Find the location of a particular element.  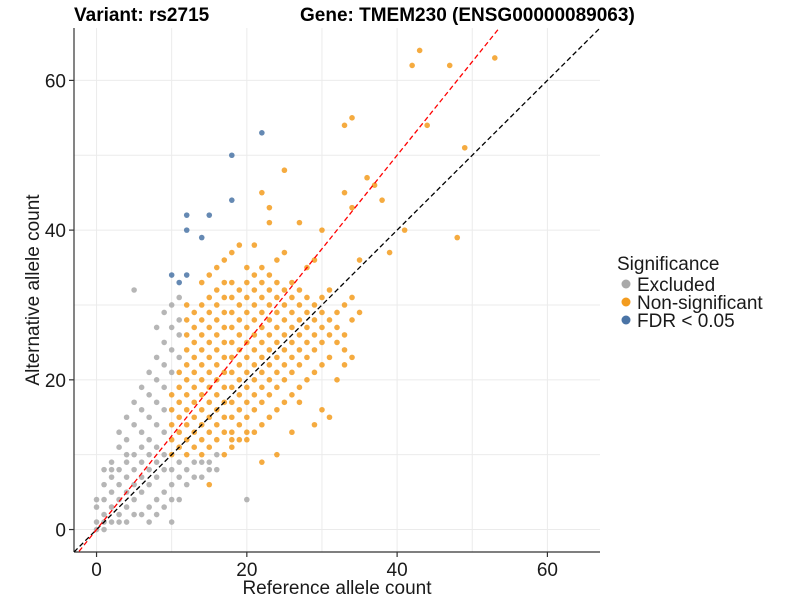

x-tick-label: 60 is located at coordinates (547, 570).